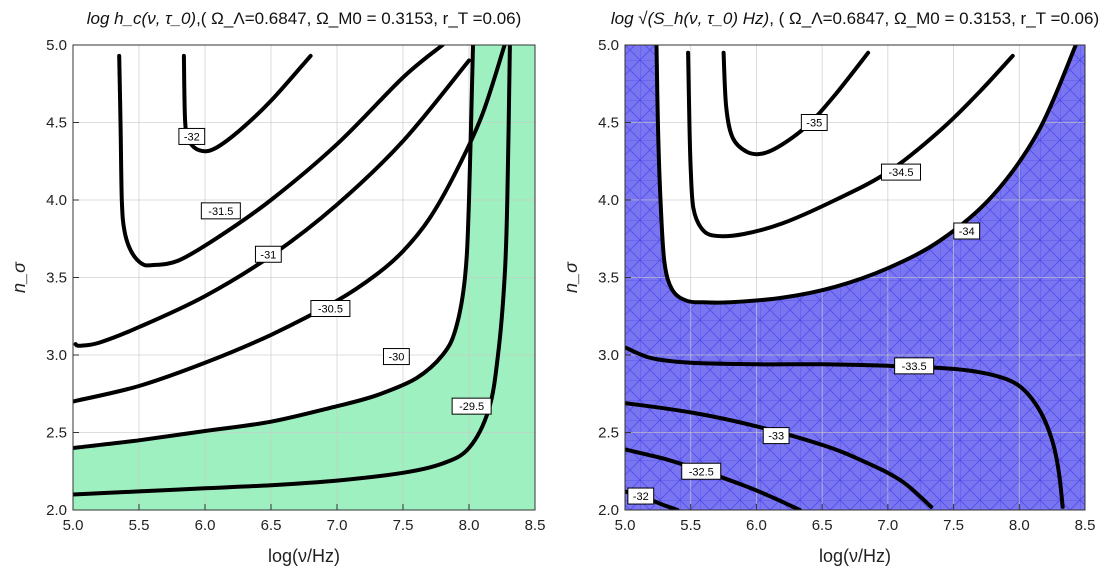 This screenshot has height=572, width=1110. I want to click on right-y-tick-label: 2.0, so click(608, 510).